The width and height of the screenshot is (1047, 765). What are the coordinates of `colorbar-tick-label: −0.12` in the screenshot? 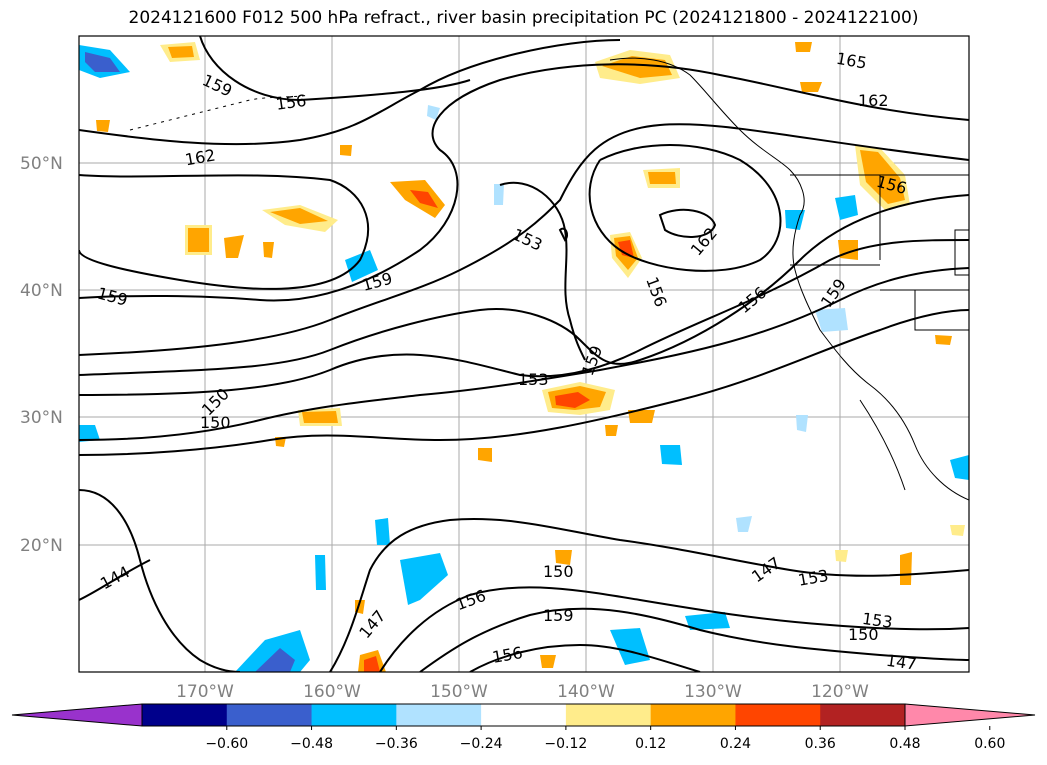 It's located at (565, 744).